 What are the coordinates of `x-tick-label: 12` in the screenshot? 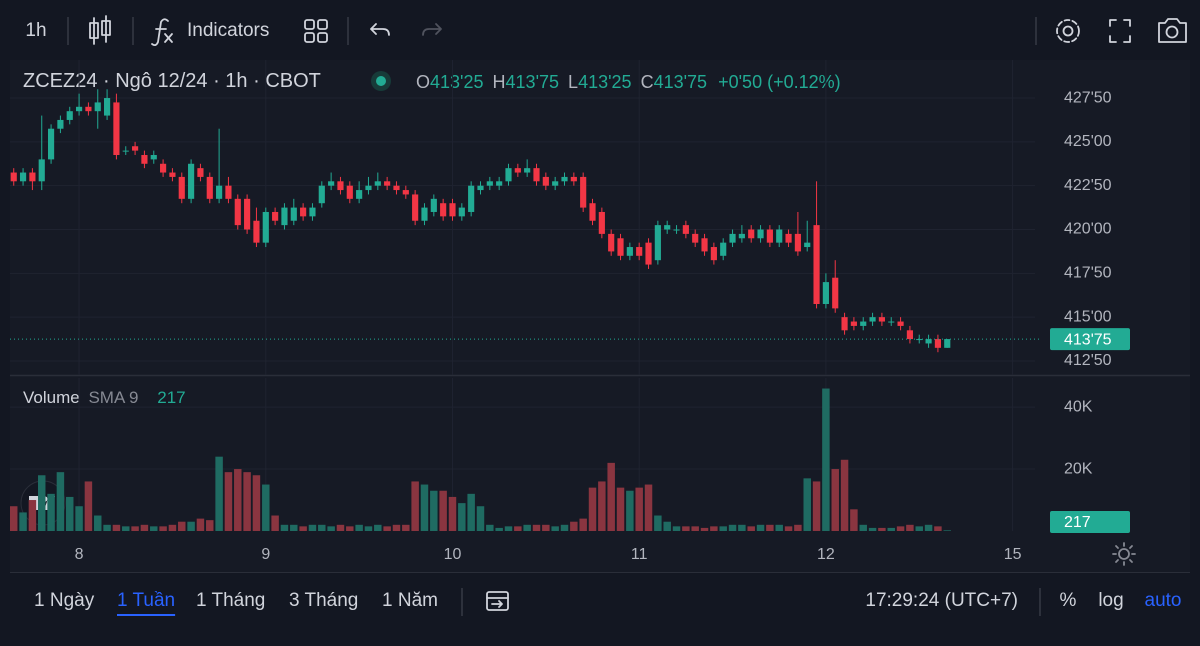 It's located at (826, 554).